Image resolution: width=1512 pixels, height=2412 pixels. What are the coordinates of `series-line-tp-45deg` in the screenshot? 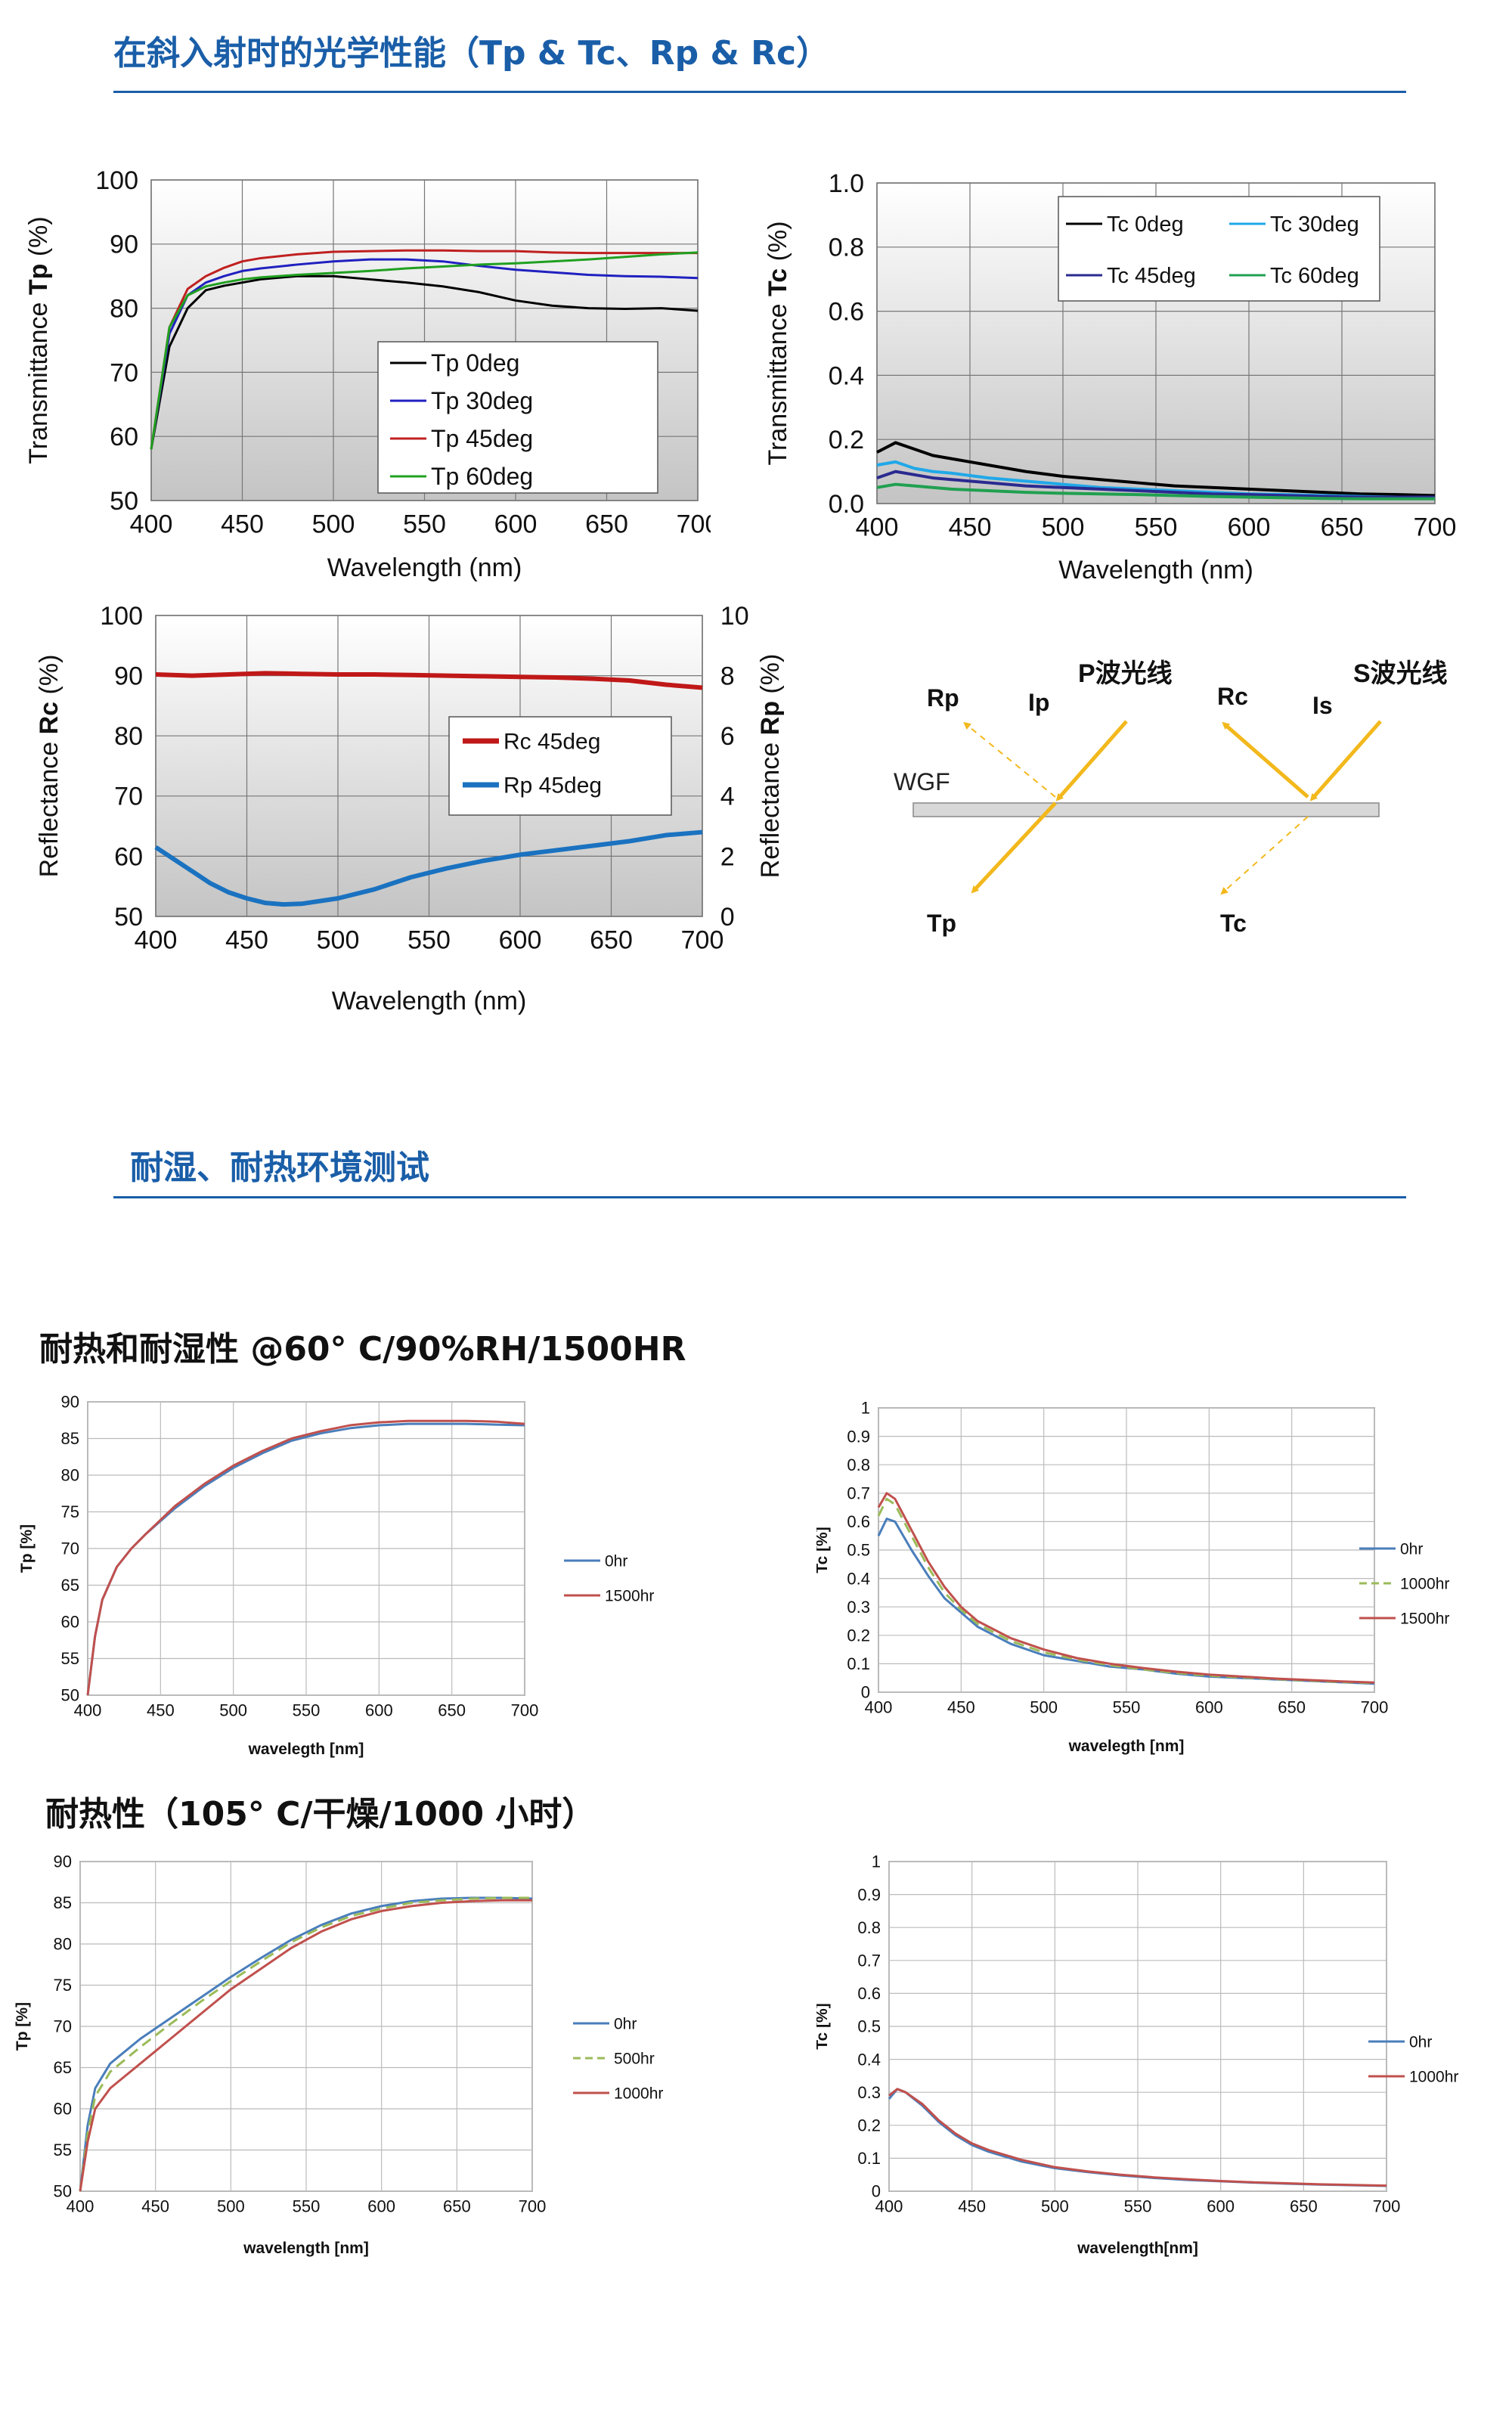 It's located at (424, 350).